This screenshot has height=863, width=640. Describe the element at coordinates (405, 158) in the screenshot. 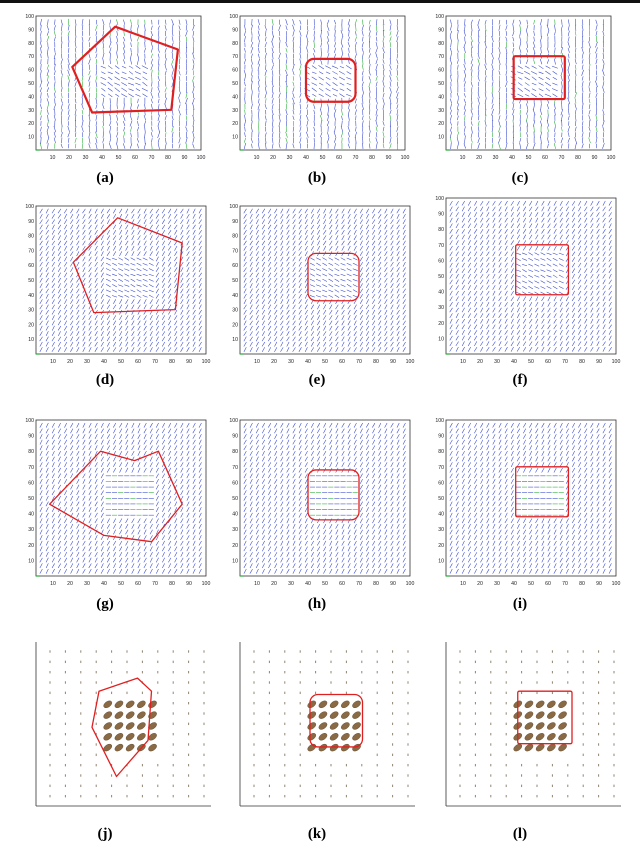

I see `x-tick-label: 100` at that location.